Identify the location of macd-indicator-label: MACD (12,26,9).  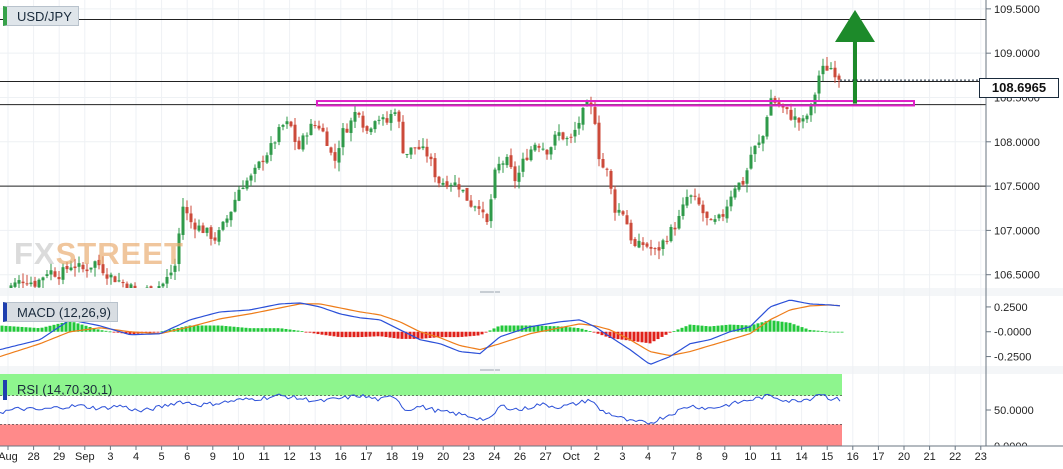
(60, 312).